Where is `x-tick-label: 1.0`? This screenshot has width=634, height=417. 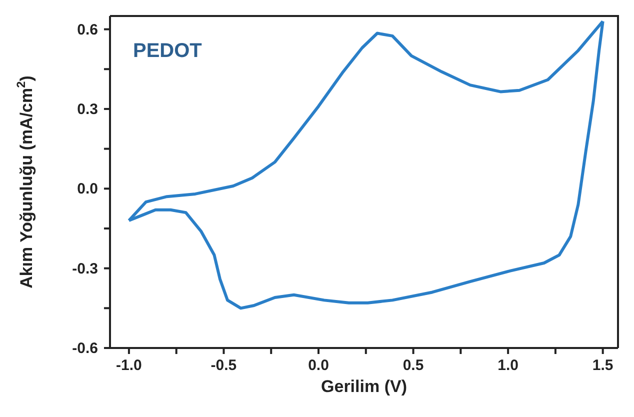 x-tick-label: 1.0 is located at coordinates (508, 365).